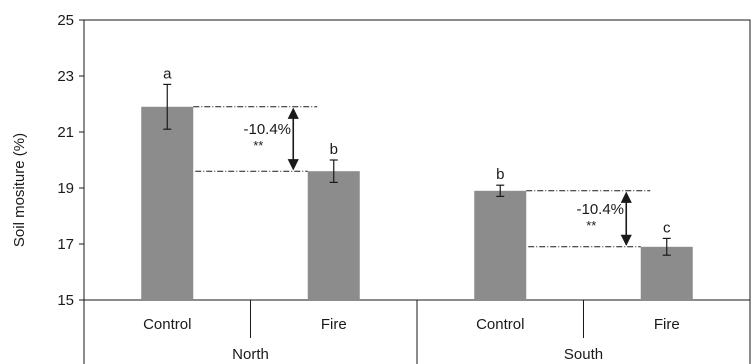  I want to click on significance-letter: a, so click(167, 73).